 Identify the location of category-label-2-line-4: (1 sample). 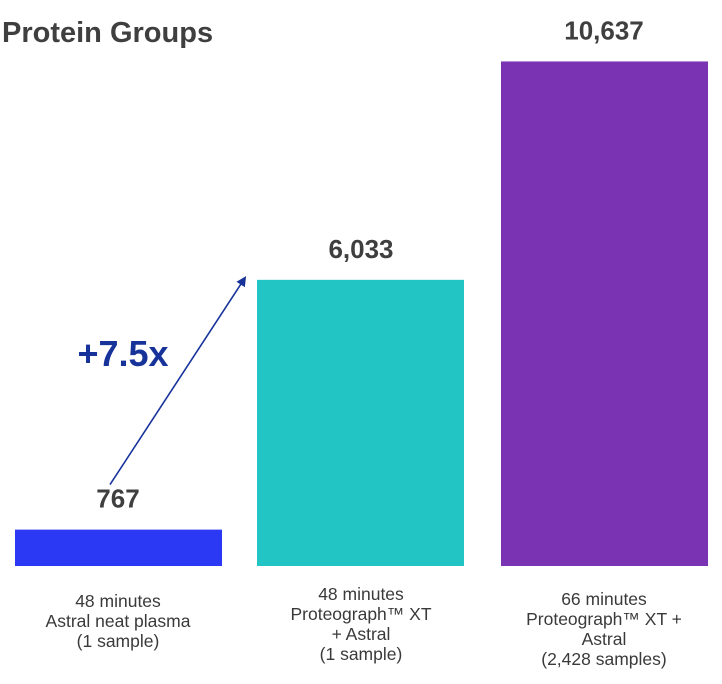
(361, 654).